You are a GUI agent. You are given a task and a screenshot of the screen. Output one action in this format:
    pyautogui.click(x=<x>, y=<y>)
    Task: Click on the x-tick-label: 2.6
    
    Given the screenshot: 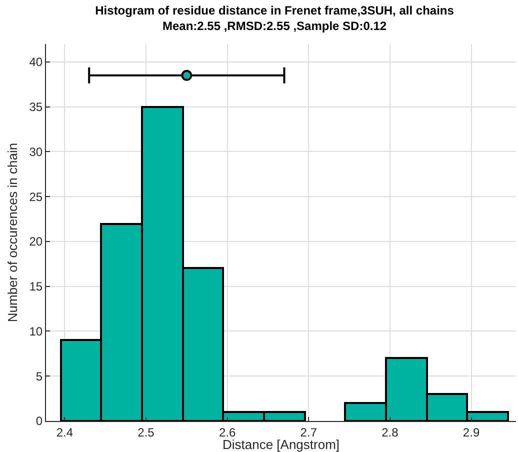 What is the action you would take?
    pyautogui.click(x=227, y=432)
    